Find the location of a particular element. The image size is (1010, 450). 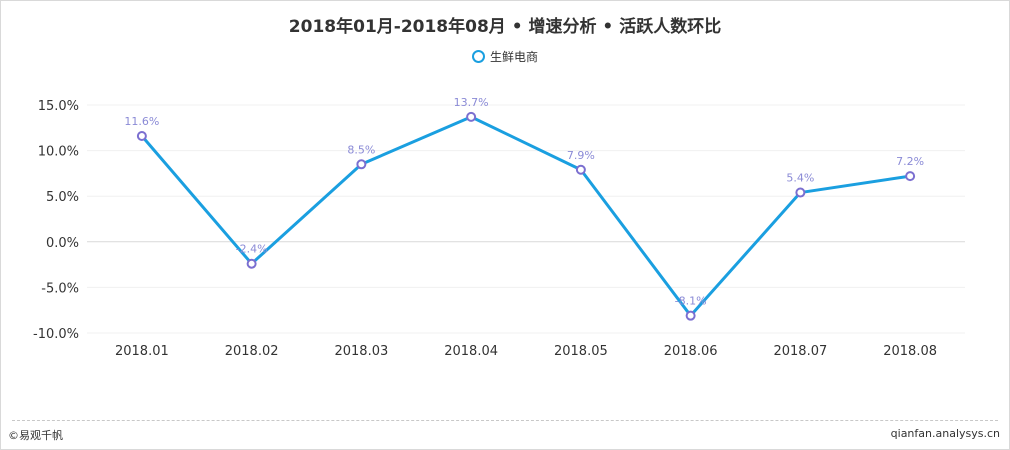

x-tick-label: 2018.08 is located at coordinates (910, 351).